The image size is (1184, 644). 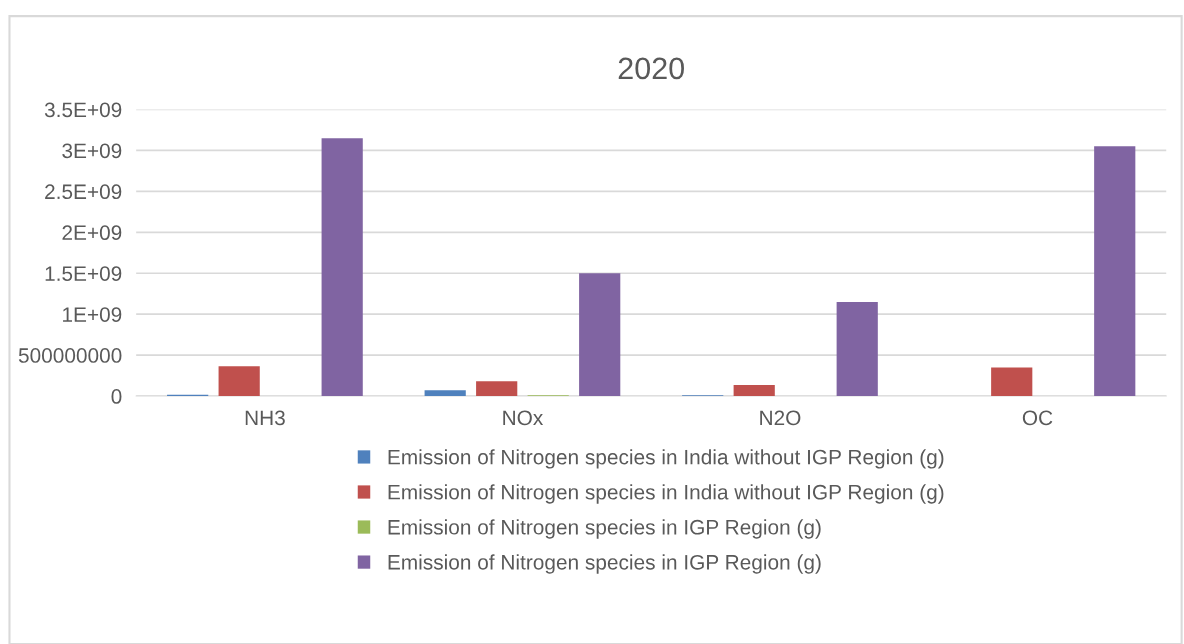 What do you see at coordinates (523, 418) in the screenshot?
I see `x-tick-label: NOx` at bounding box center [523, 418].